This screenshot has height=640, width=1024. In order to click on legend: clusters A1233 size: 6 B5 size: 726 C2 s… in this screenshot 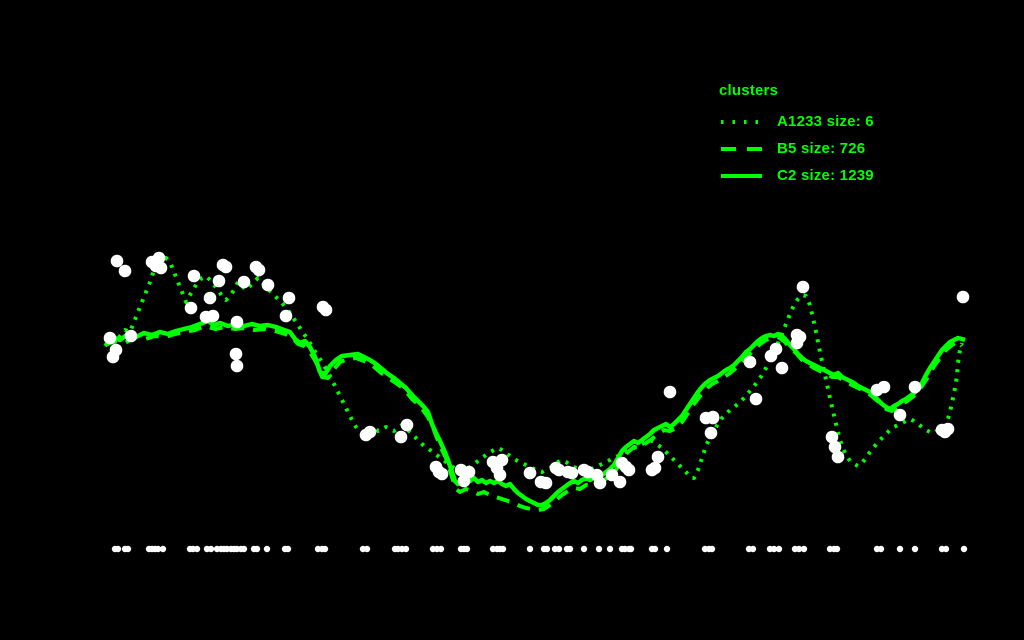, I will do `click(796, 135)`.